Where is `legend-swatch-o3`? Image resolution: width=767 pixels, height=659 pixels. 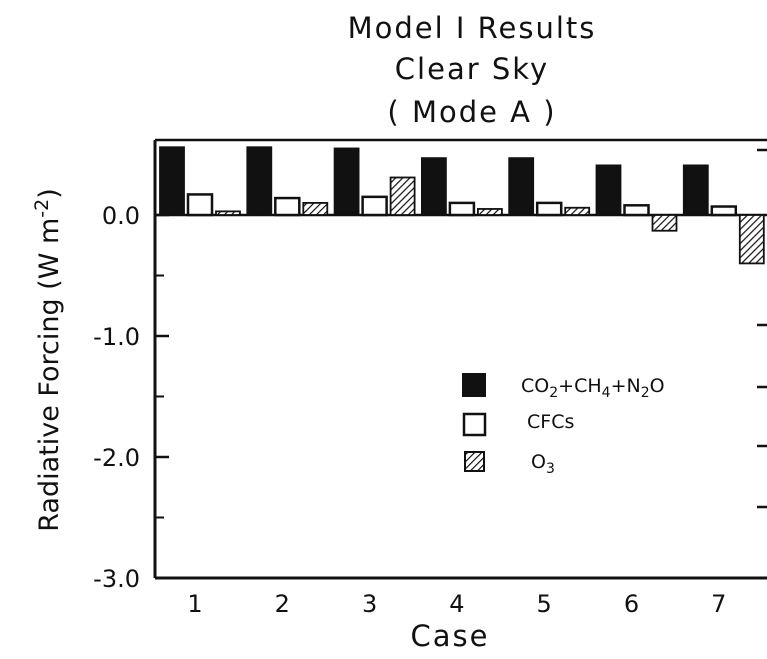
legend-swatch-o3 is located at coordinates (474, 461).